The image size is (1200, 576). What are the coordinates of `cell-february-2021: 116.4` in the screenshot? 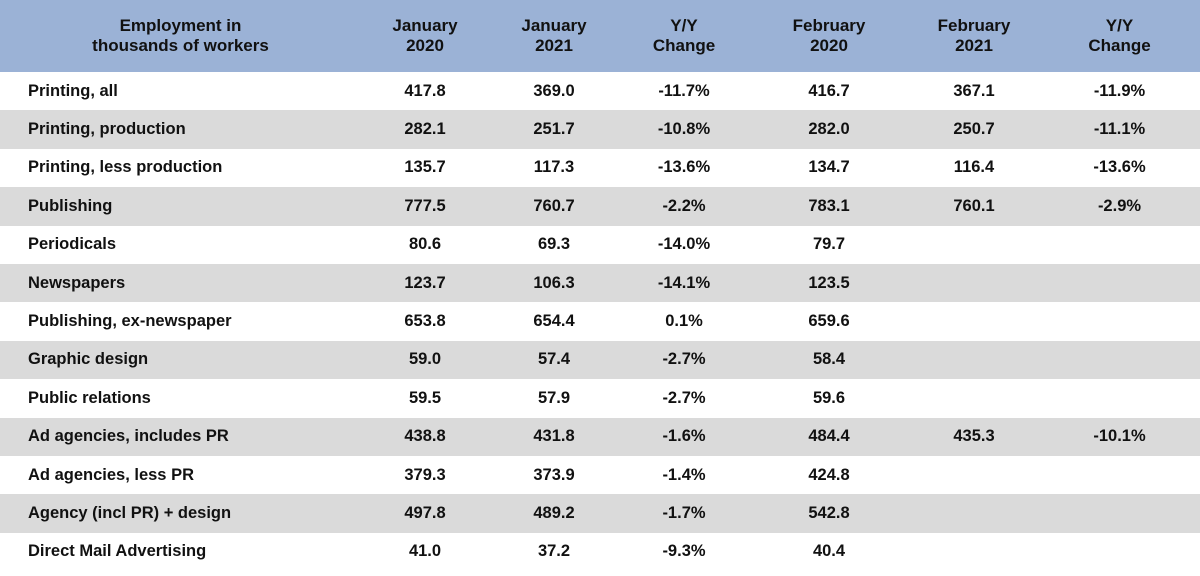 It's located at (974, 167).